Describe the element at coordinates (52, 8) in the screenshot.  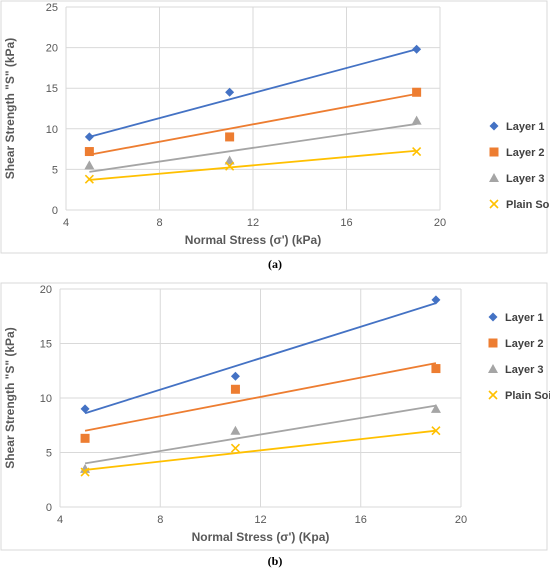
I see `y-tick-label: 25` at that location.